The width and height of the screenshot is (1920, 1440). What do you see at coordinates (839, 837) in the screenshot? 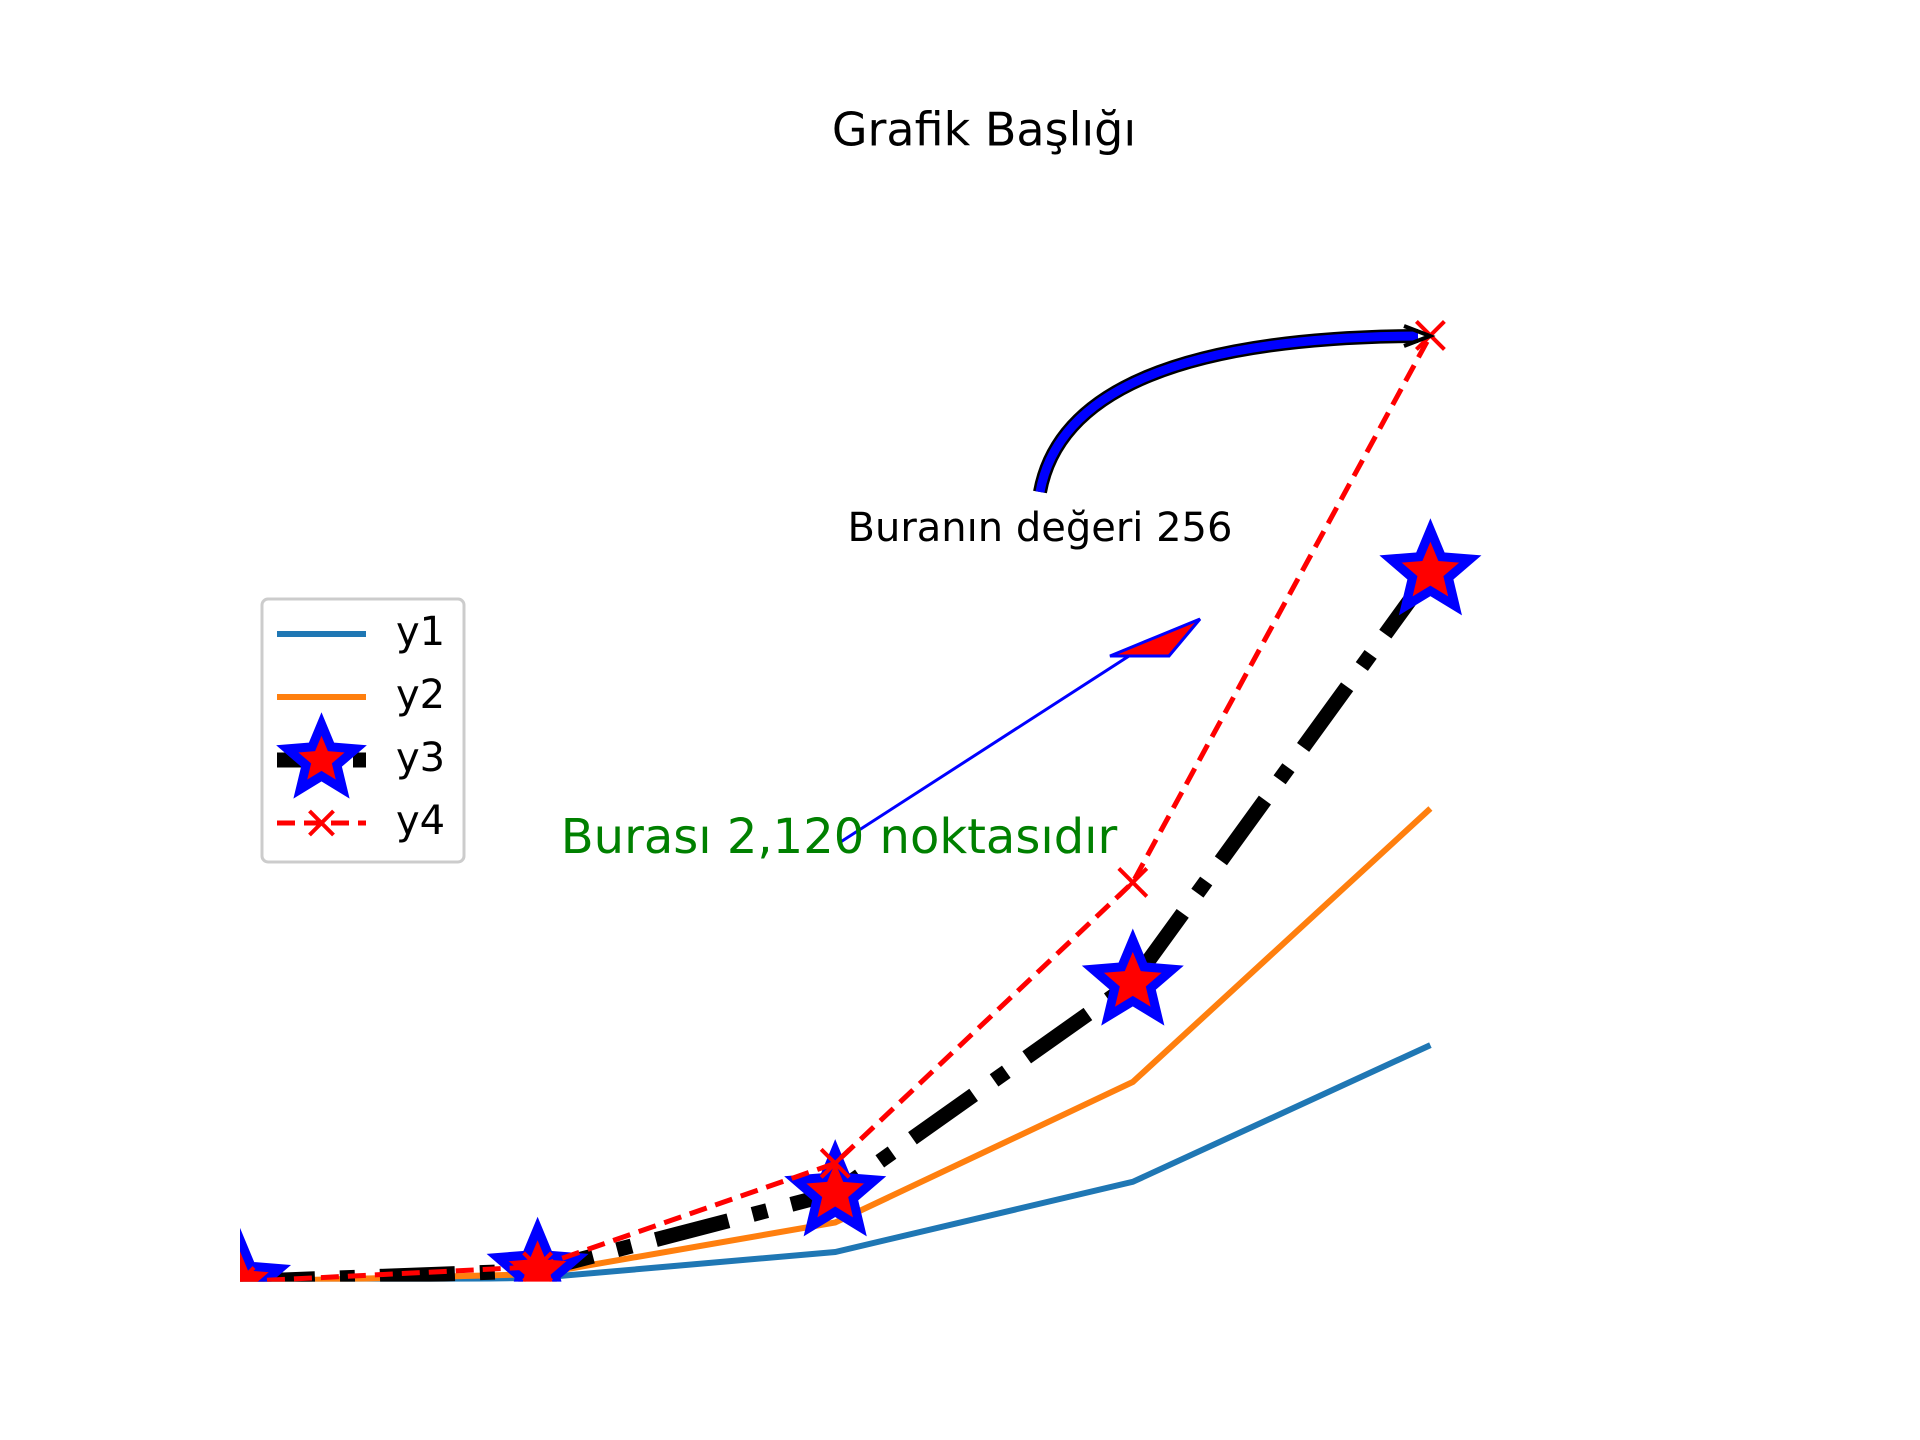
I see `annotation-text: Burası 2,120 noktasıdır` at bounding box center [839, 837].